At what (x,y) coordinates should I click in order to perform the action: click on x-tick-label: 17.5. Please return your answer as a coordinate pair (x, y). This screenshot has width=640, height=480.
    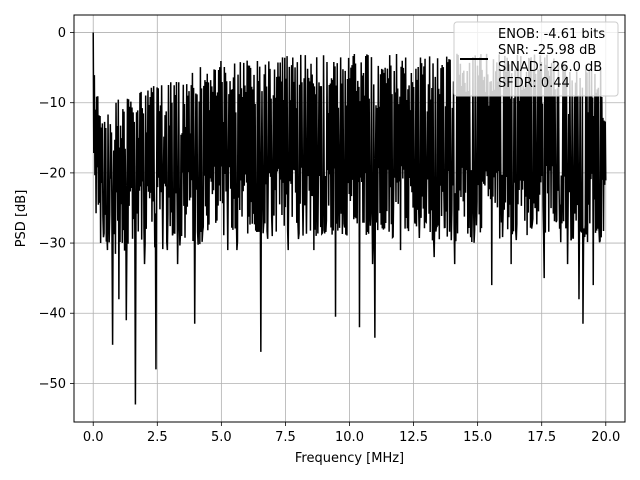
    Looking at the image, I should click on (541, 437).